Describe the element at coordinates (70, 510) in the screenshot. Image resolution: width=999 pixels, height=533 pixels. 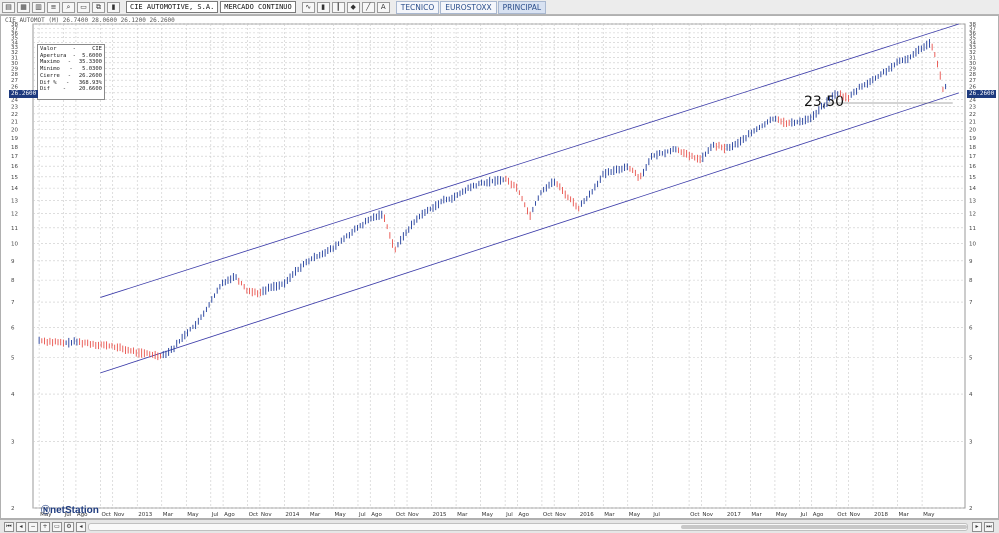
I see `netstation-logo: ⓃnetStation` at that location.